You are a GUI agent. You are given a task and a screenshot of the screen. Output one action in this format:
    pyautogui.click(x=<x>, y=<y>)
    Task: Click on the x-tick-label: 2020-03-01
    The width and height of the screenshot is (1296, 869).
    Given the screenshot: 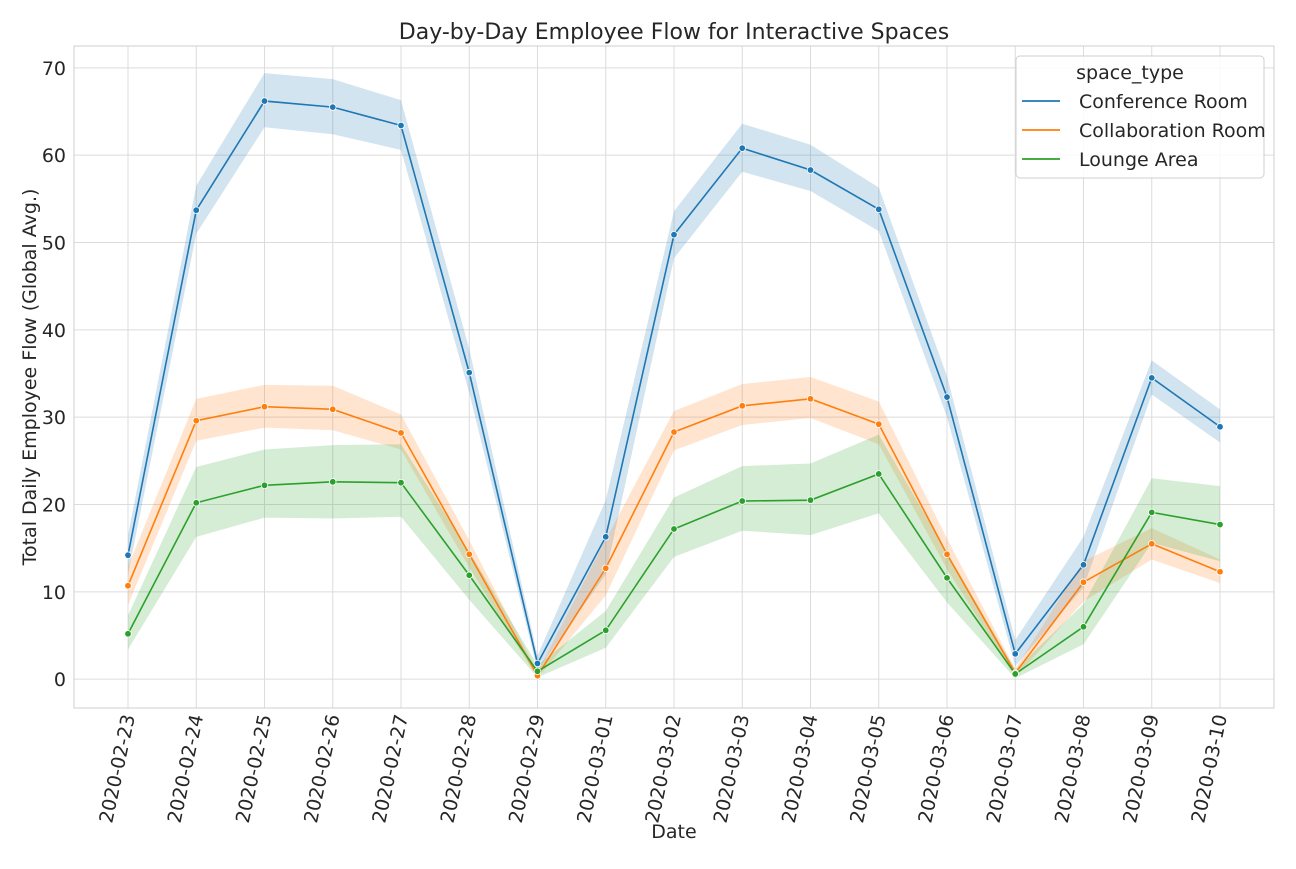 What is the action you would take?
    pyautogui.click(x=595, y=768)
    